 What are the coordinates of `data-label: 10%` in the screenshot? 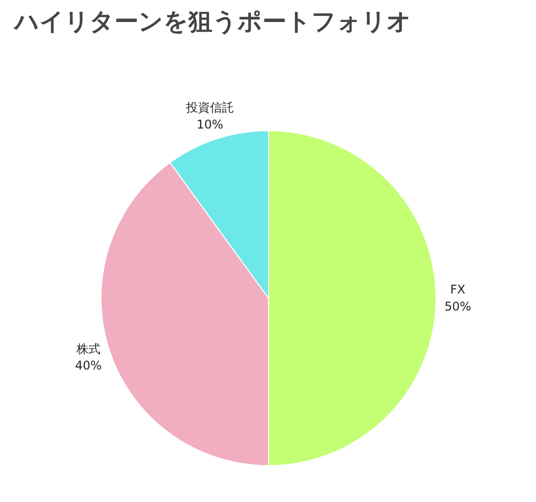 It's located at (210, 124).